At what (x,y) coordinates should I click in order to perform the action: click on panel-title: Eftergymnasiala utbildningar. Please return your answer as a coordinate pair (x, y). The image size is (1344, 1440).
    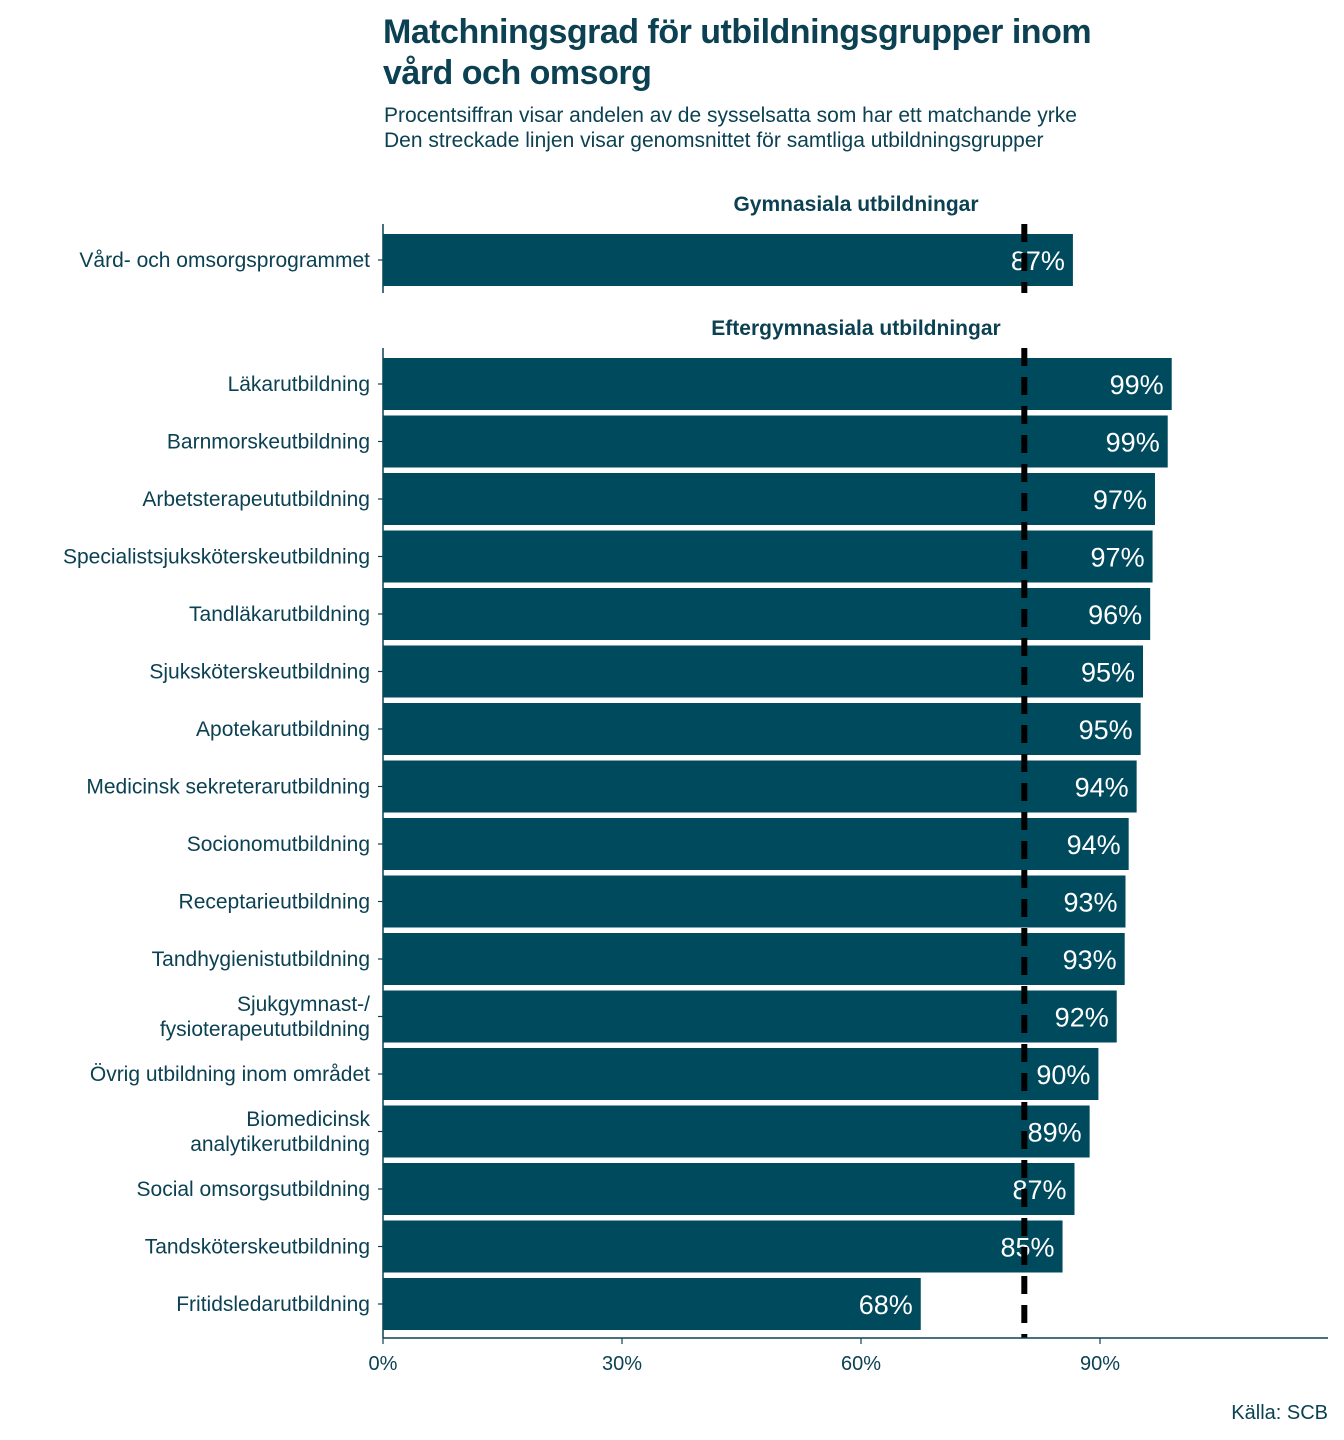
    Looking at the image, I should click on (855, 328).